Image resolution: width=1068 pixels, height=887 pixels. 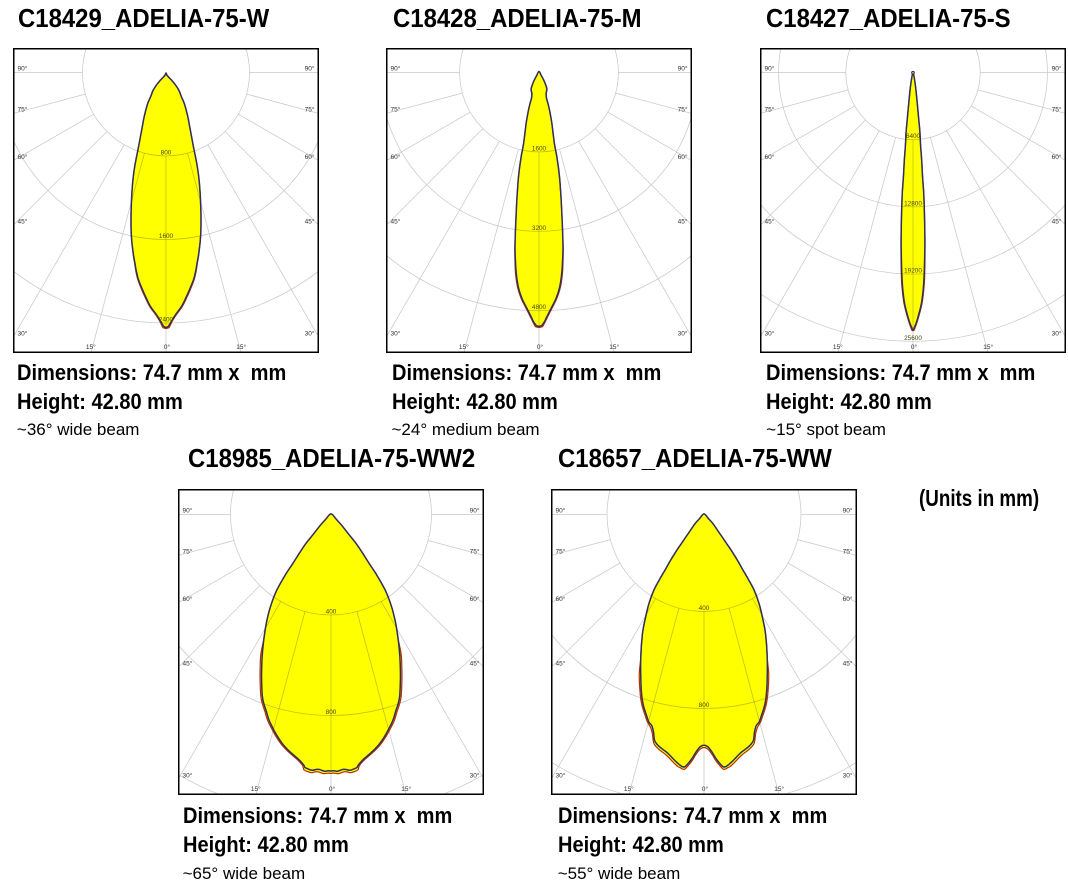 What do you see at coordinates (538, 227) in the screenshot?
I see `svg-text: 3200` at bounding box center [538, 227].